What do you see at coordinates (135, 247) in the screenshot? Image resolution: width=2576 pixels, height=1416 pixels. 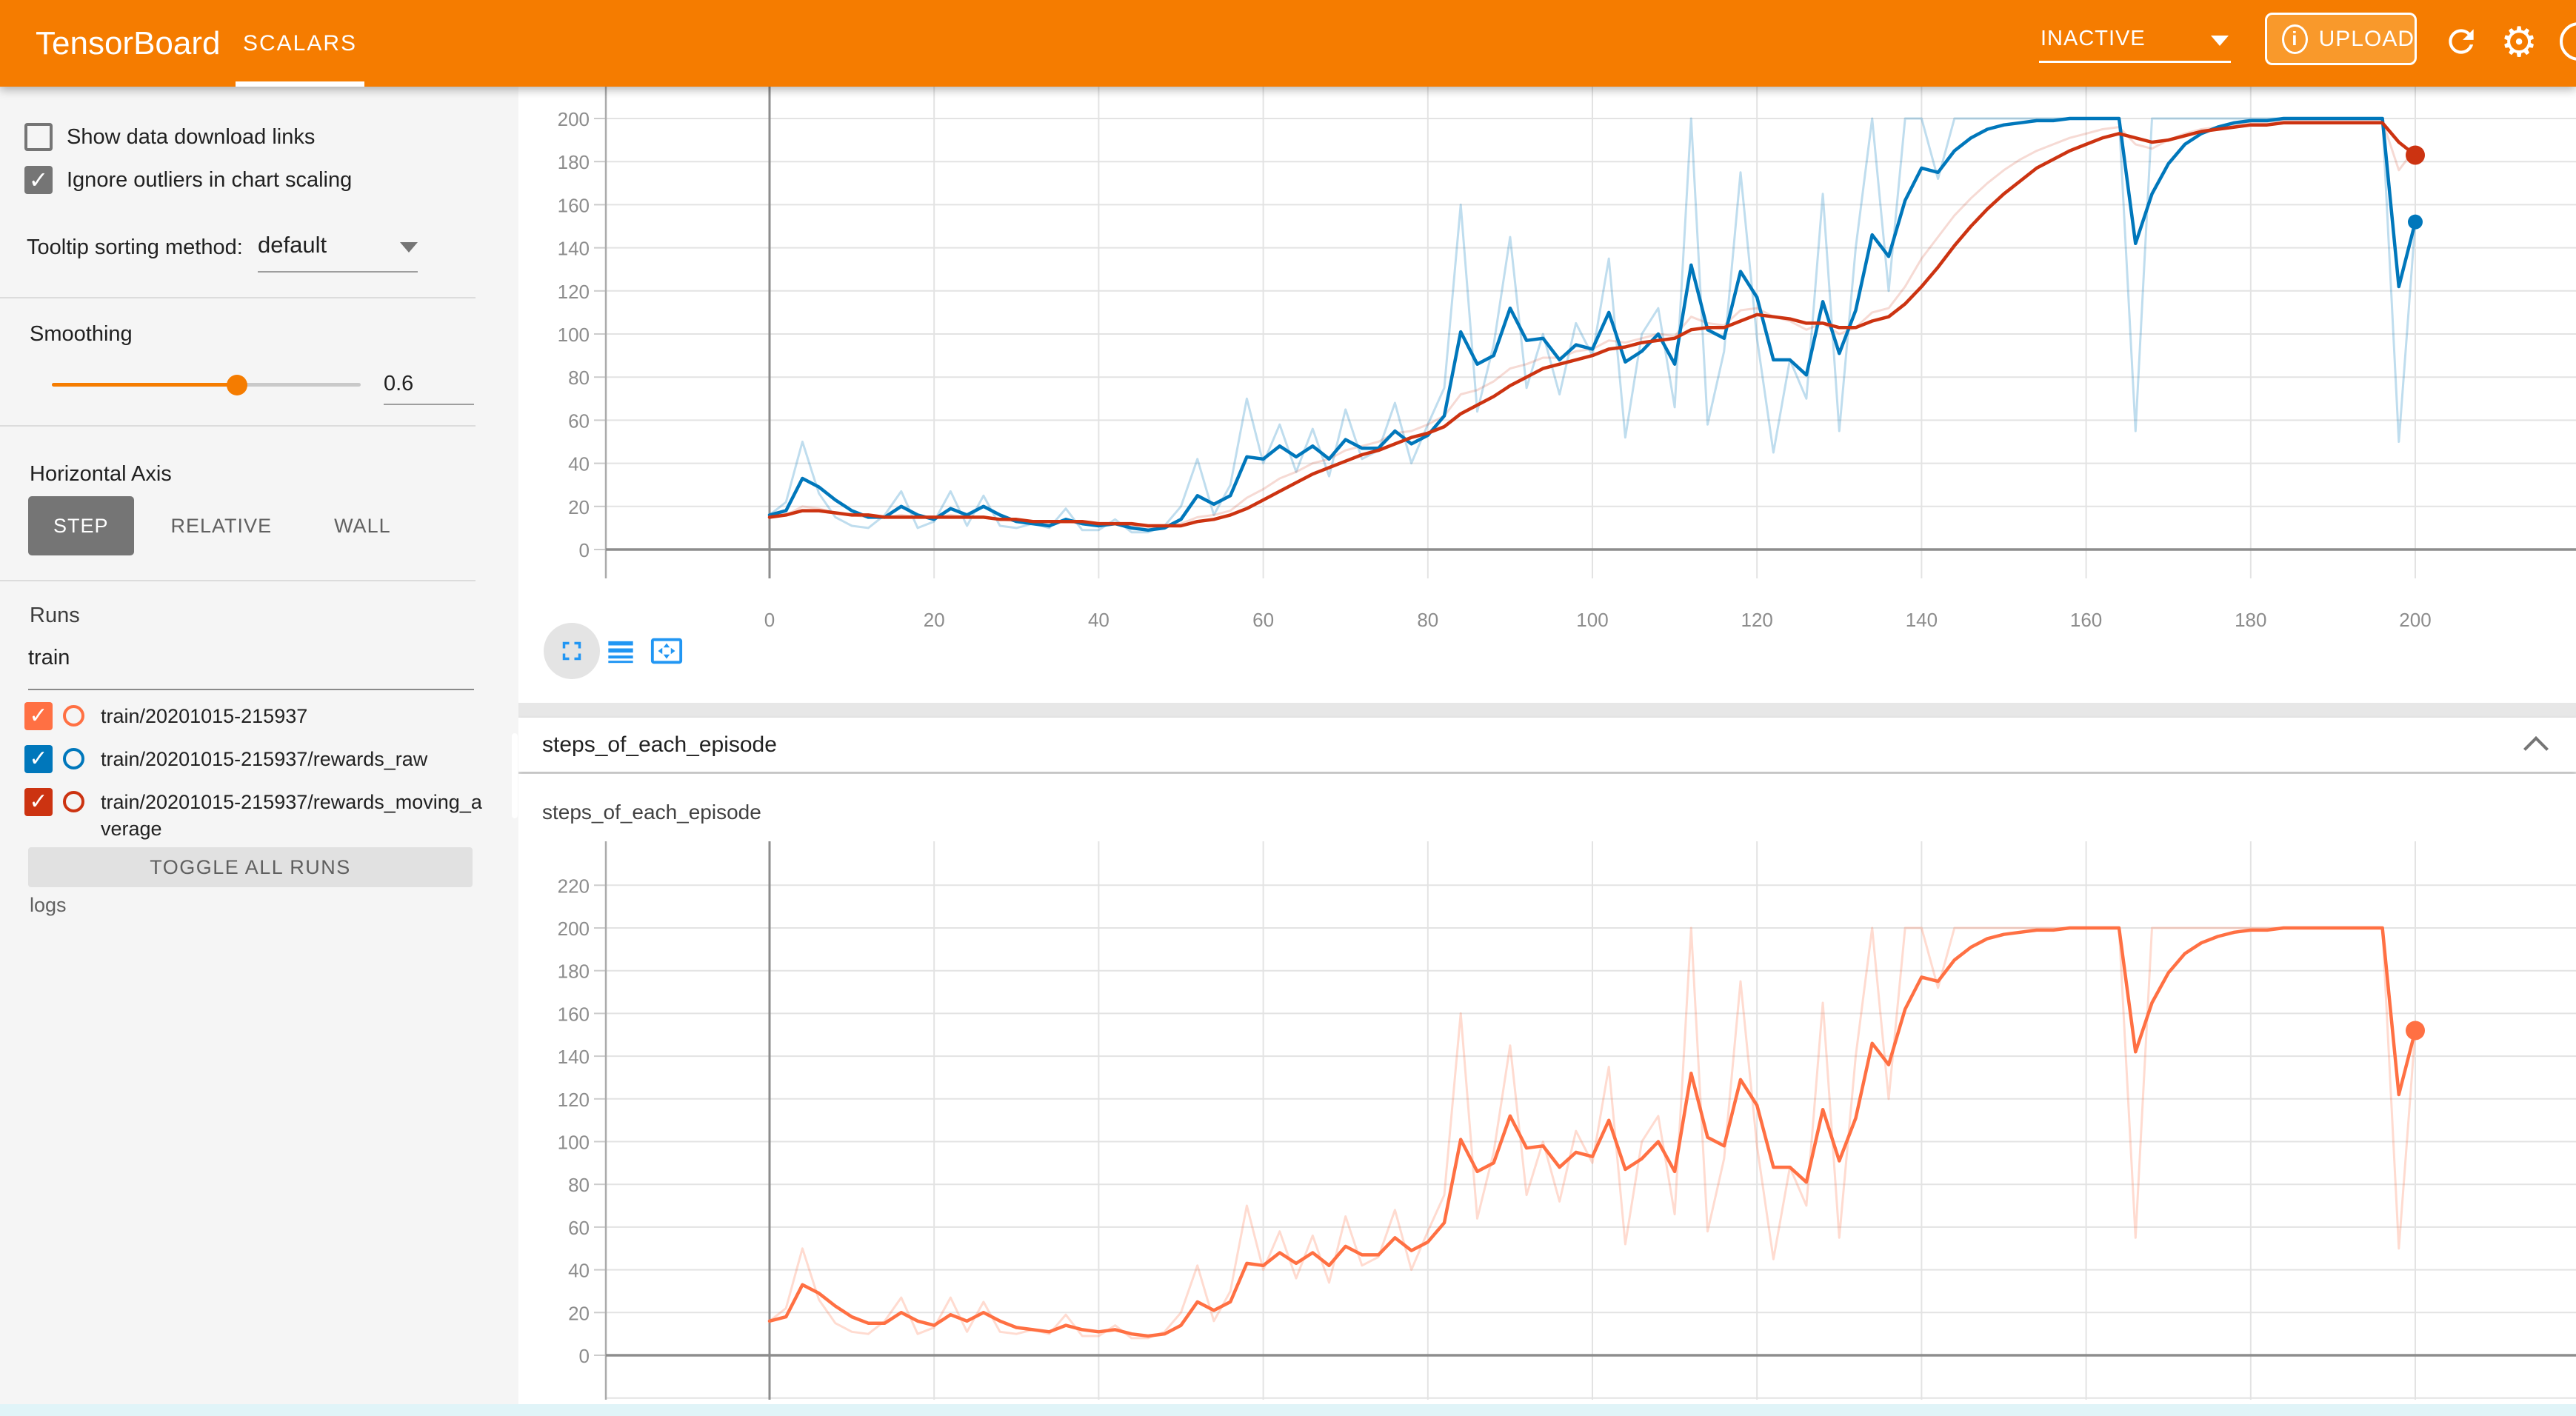 I see `tooltip-sorting-label: Tooltip sorting method:` at bounding box center [135, 247].